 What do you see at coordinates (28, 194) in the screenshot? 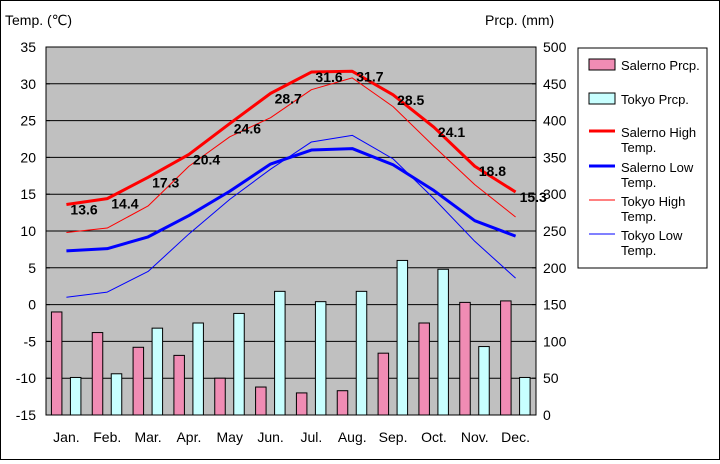
I see `left-tick-label: 15` at bounding box center [28, 194].